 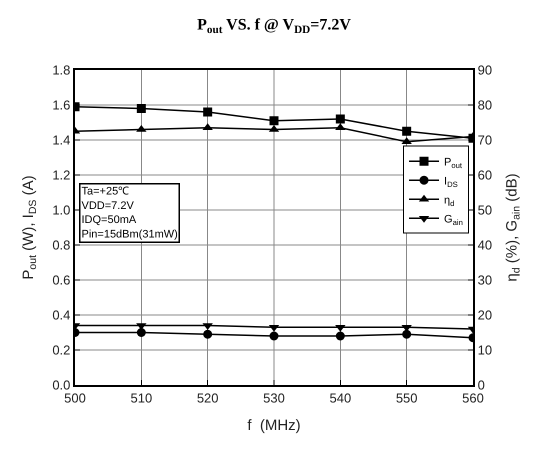 I want to click on y-tick-label: 1.8, so click(x=61, y=70).